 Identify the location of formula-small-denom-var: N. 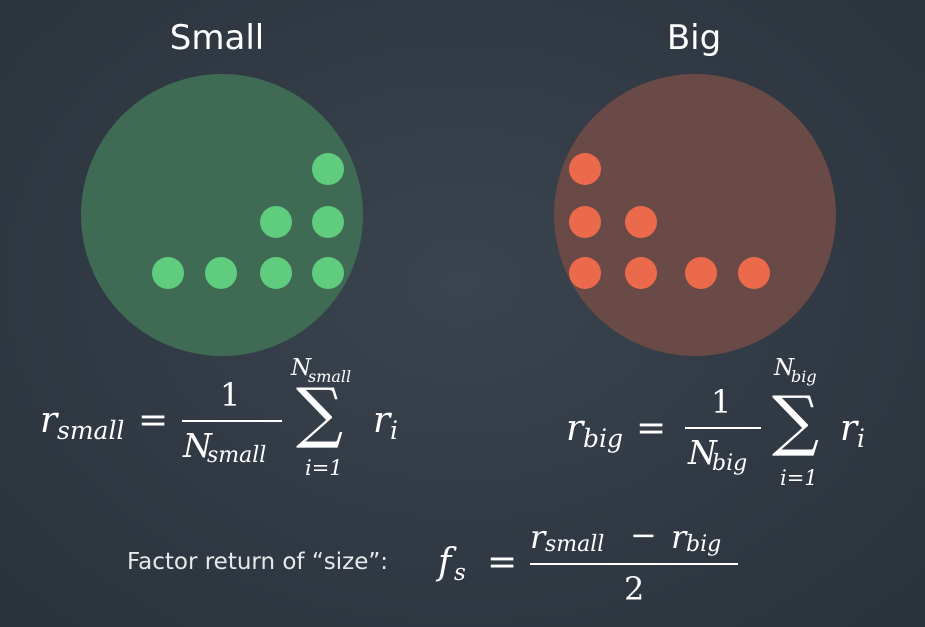
(197, 445).